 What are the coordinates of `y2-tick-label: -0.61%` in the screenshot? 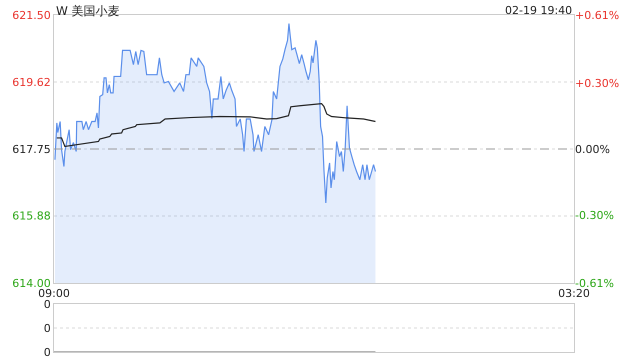 It's located at (594, 283).